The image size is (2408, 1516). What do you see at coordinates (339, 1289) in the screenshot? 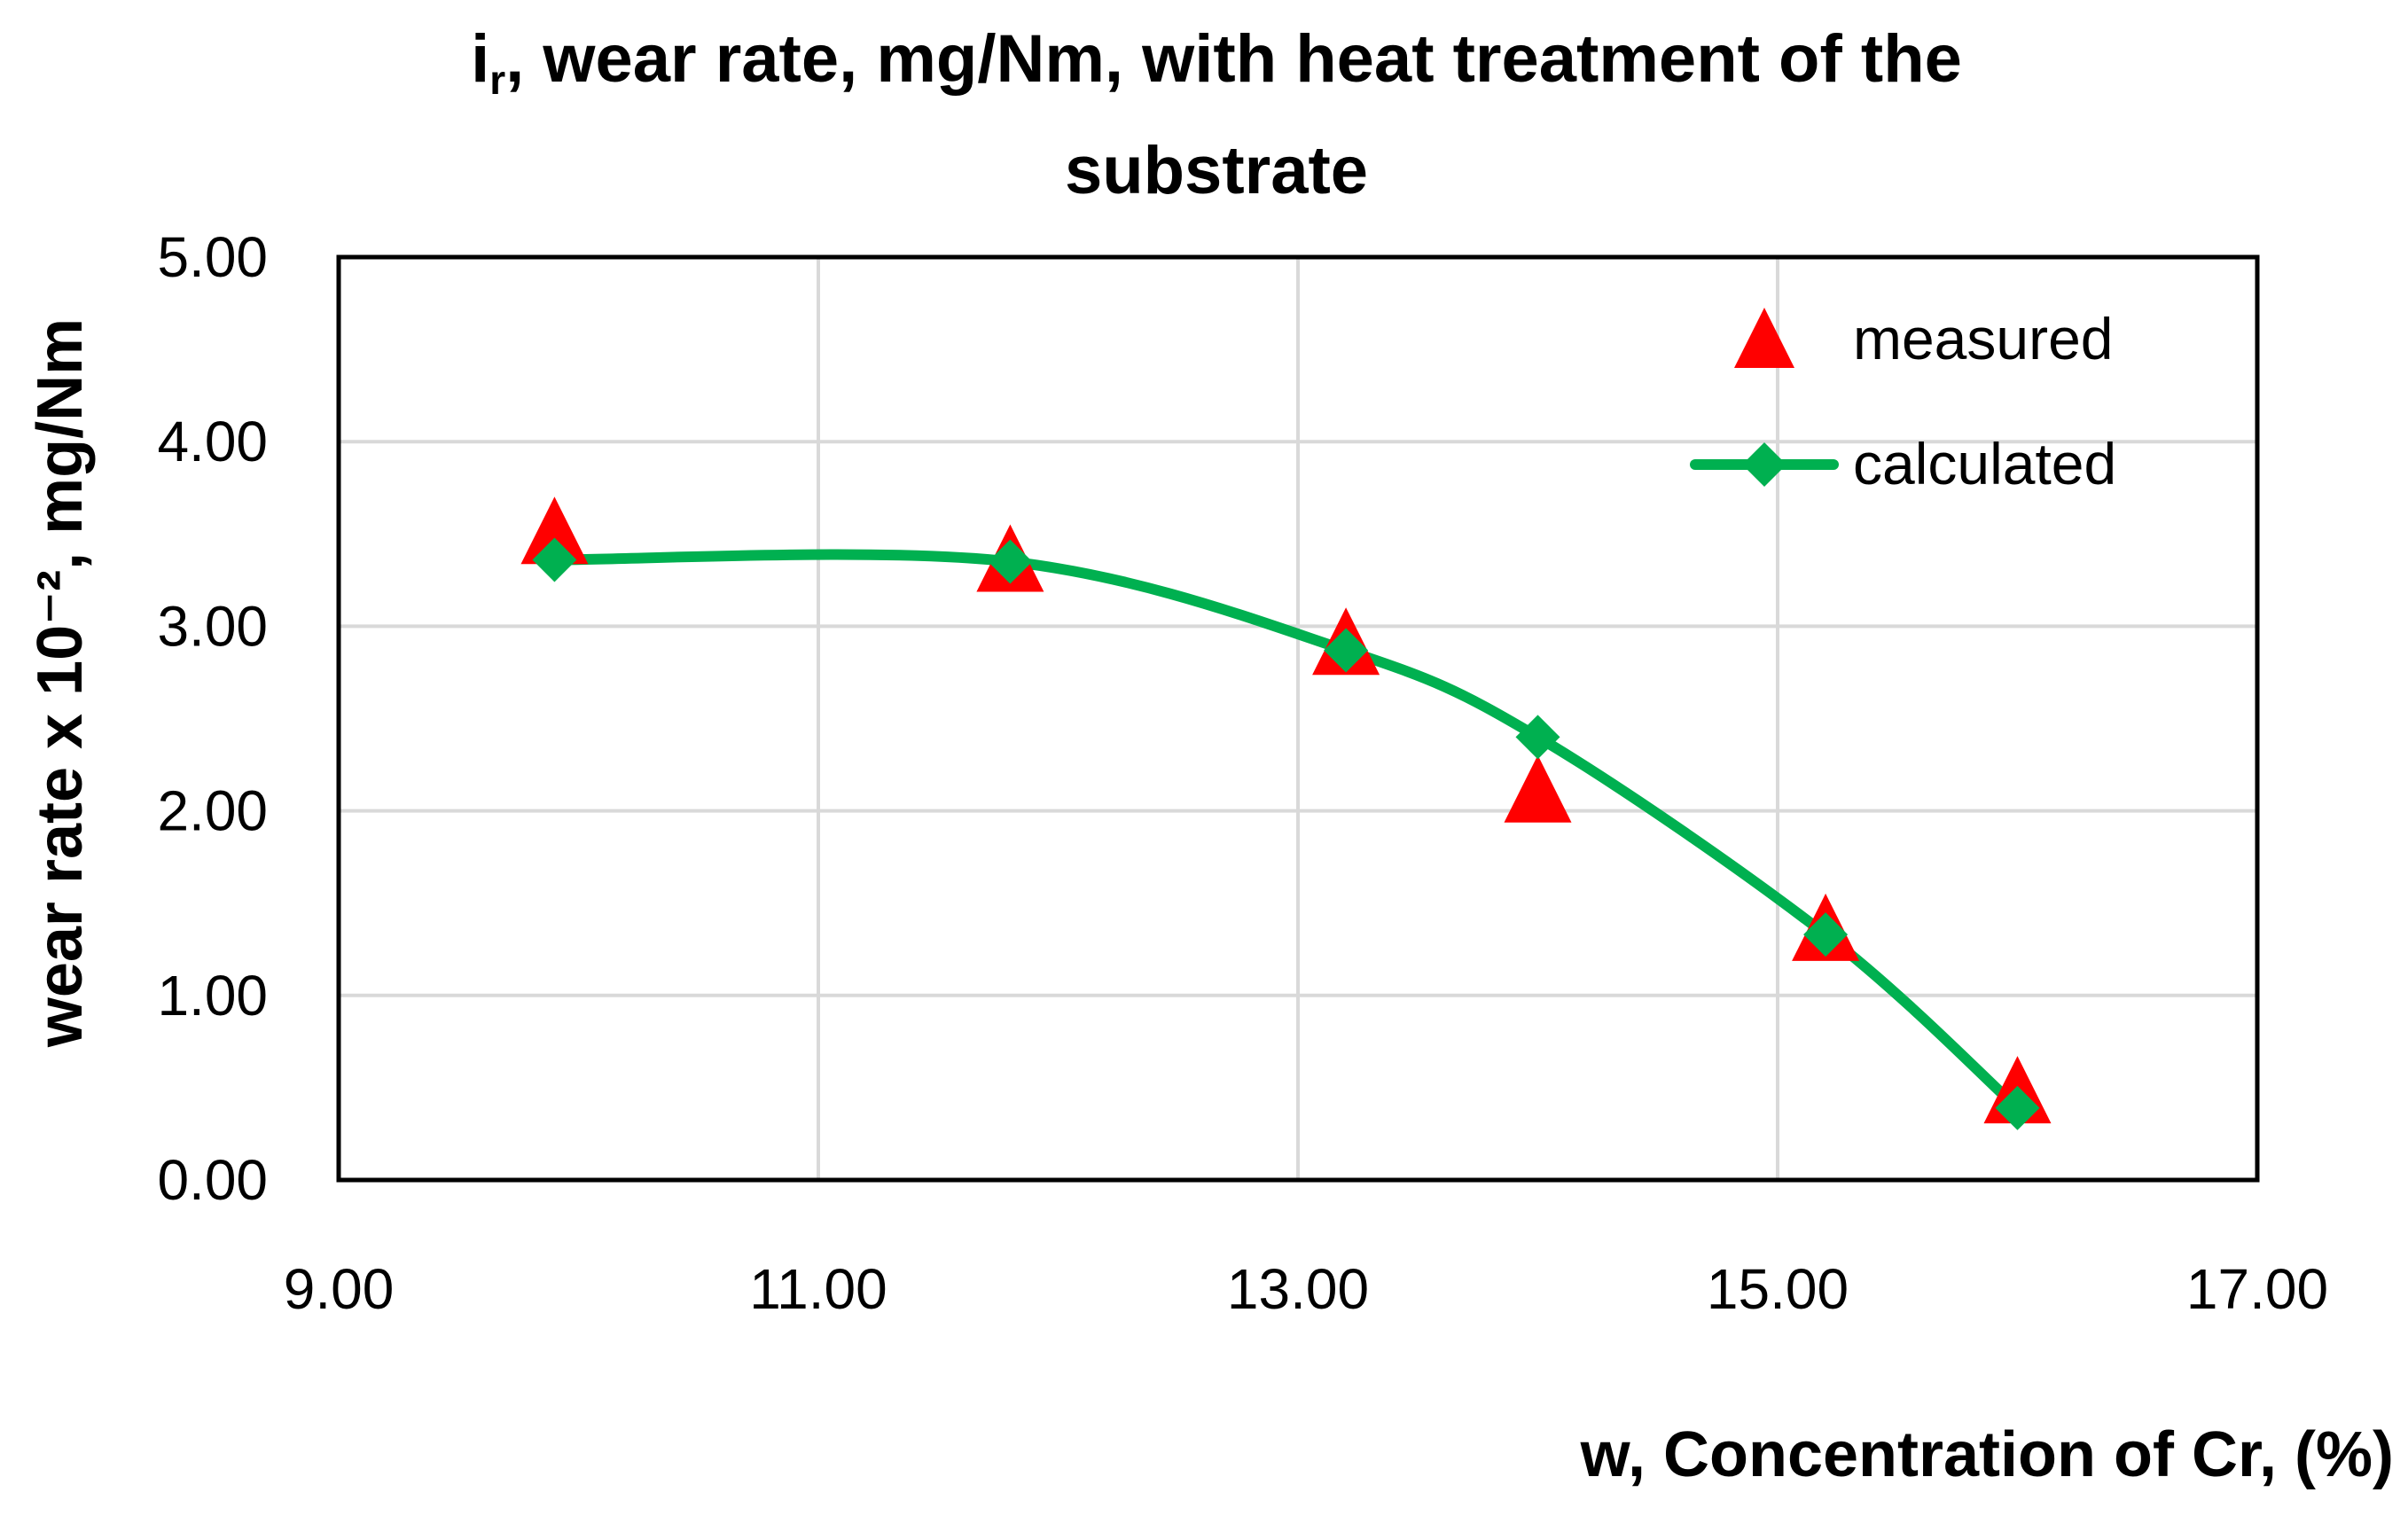
I see `x-tick-label: 9.00` at bounding box center [339, 1289].